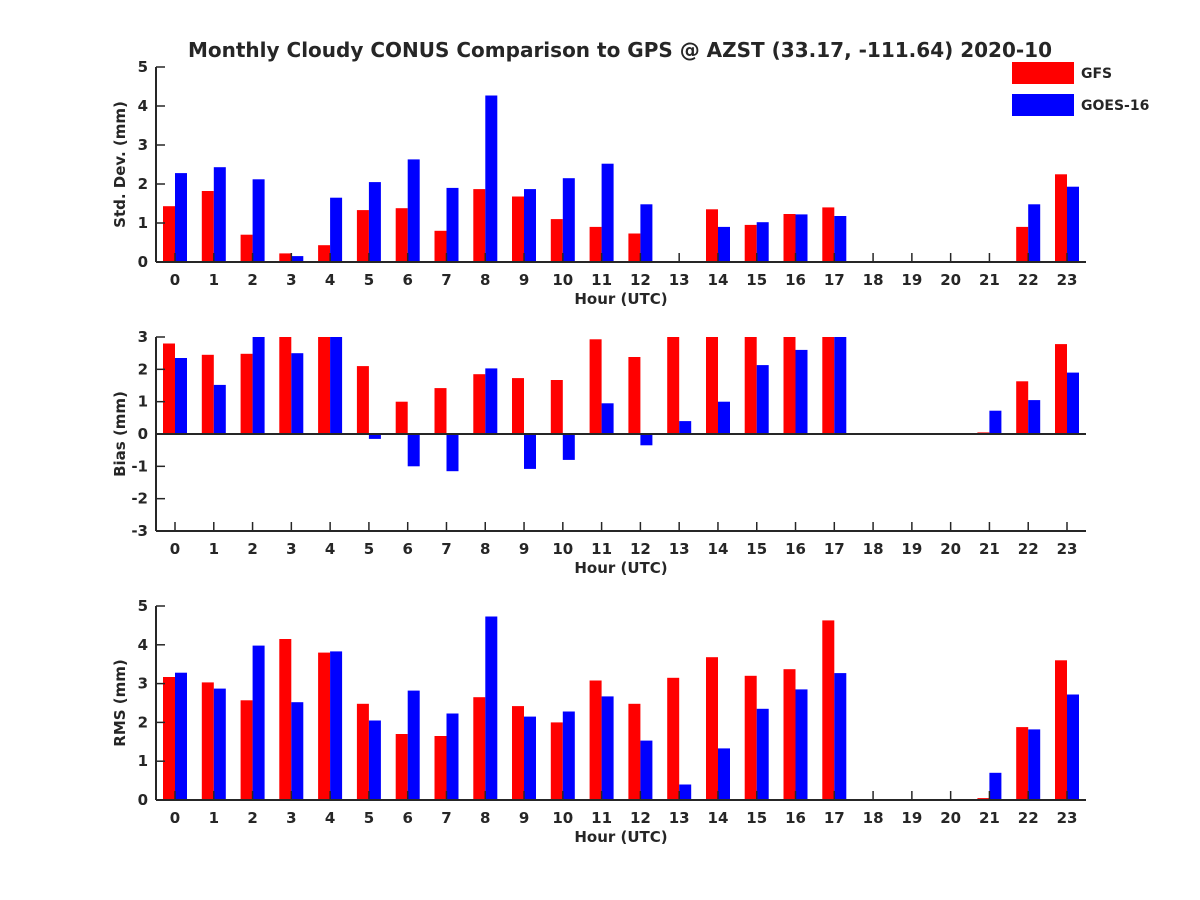 The image size is (1200, 900). I want to click on y-tick-label: 0, so click(143, 262).